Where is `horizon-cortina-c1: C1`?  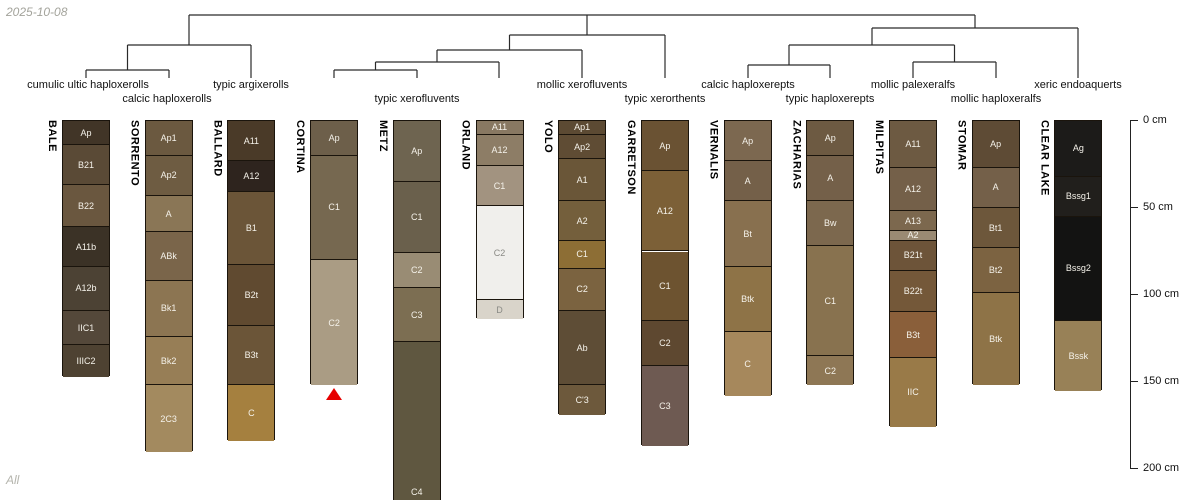 horizon-cortina-c1: C1 is located at coordinates (334, 208).